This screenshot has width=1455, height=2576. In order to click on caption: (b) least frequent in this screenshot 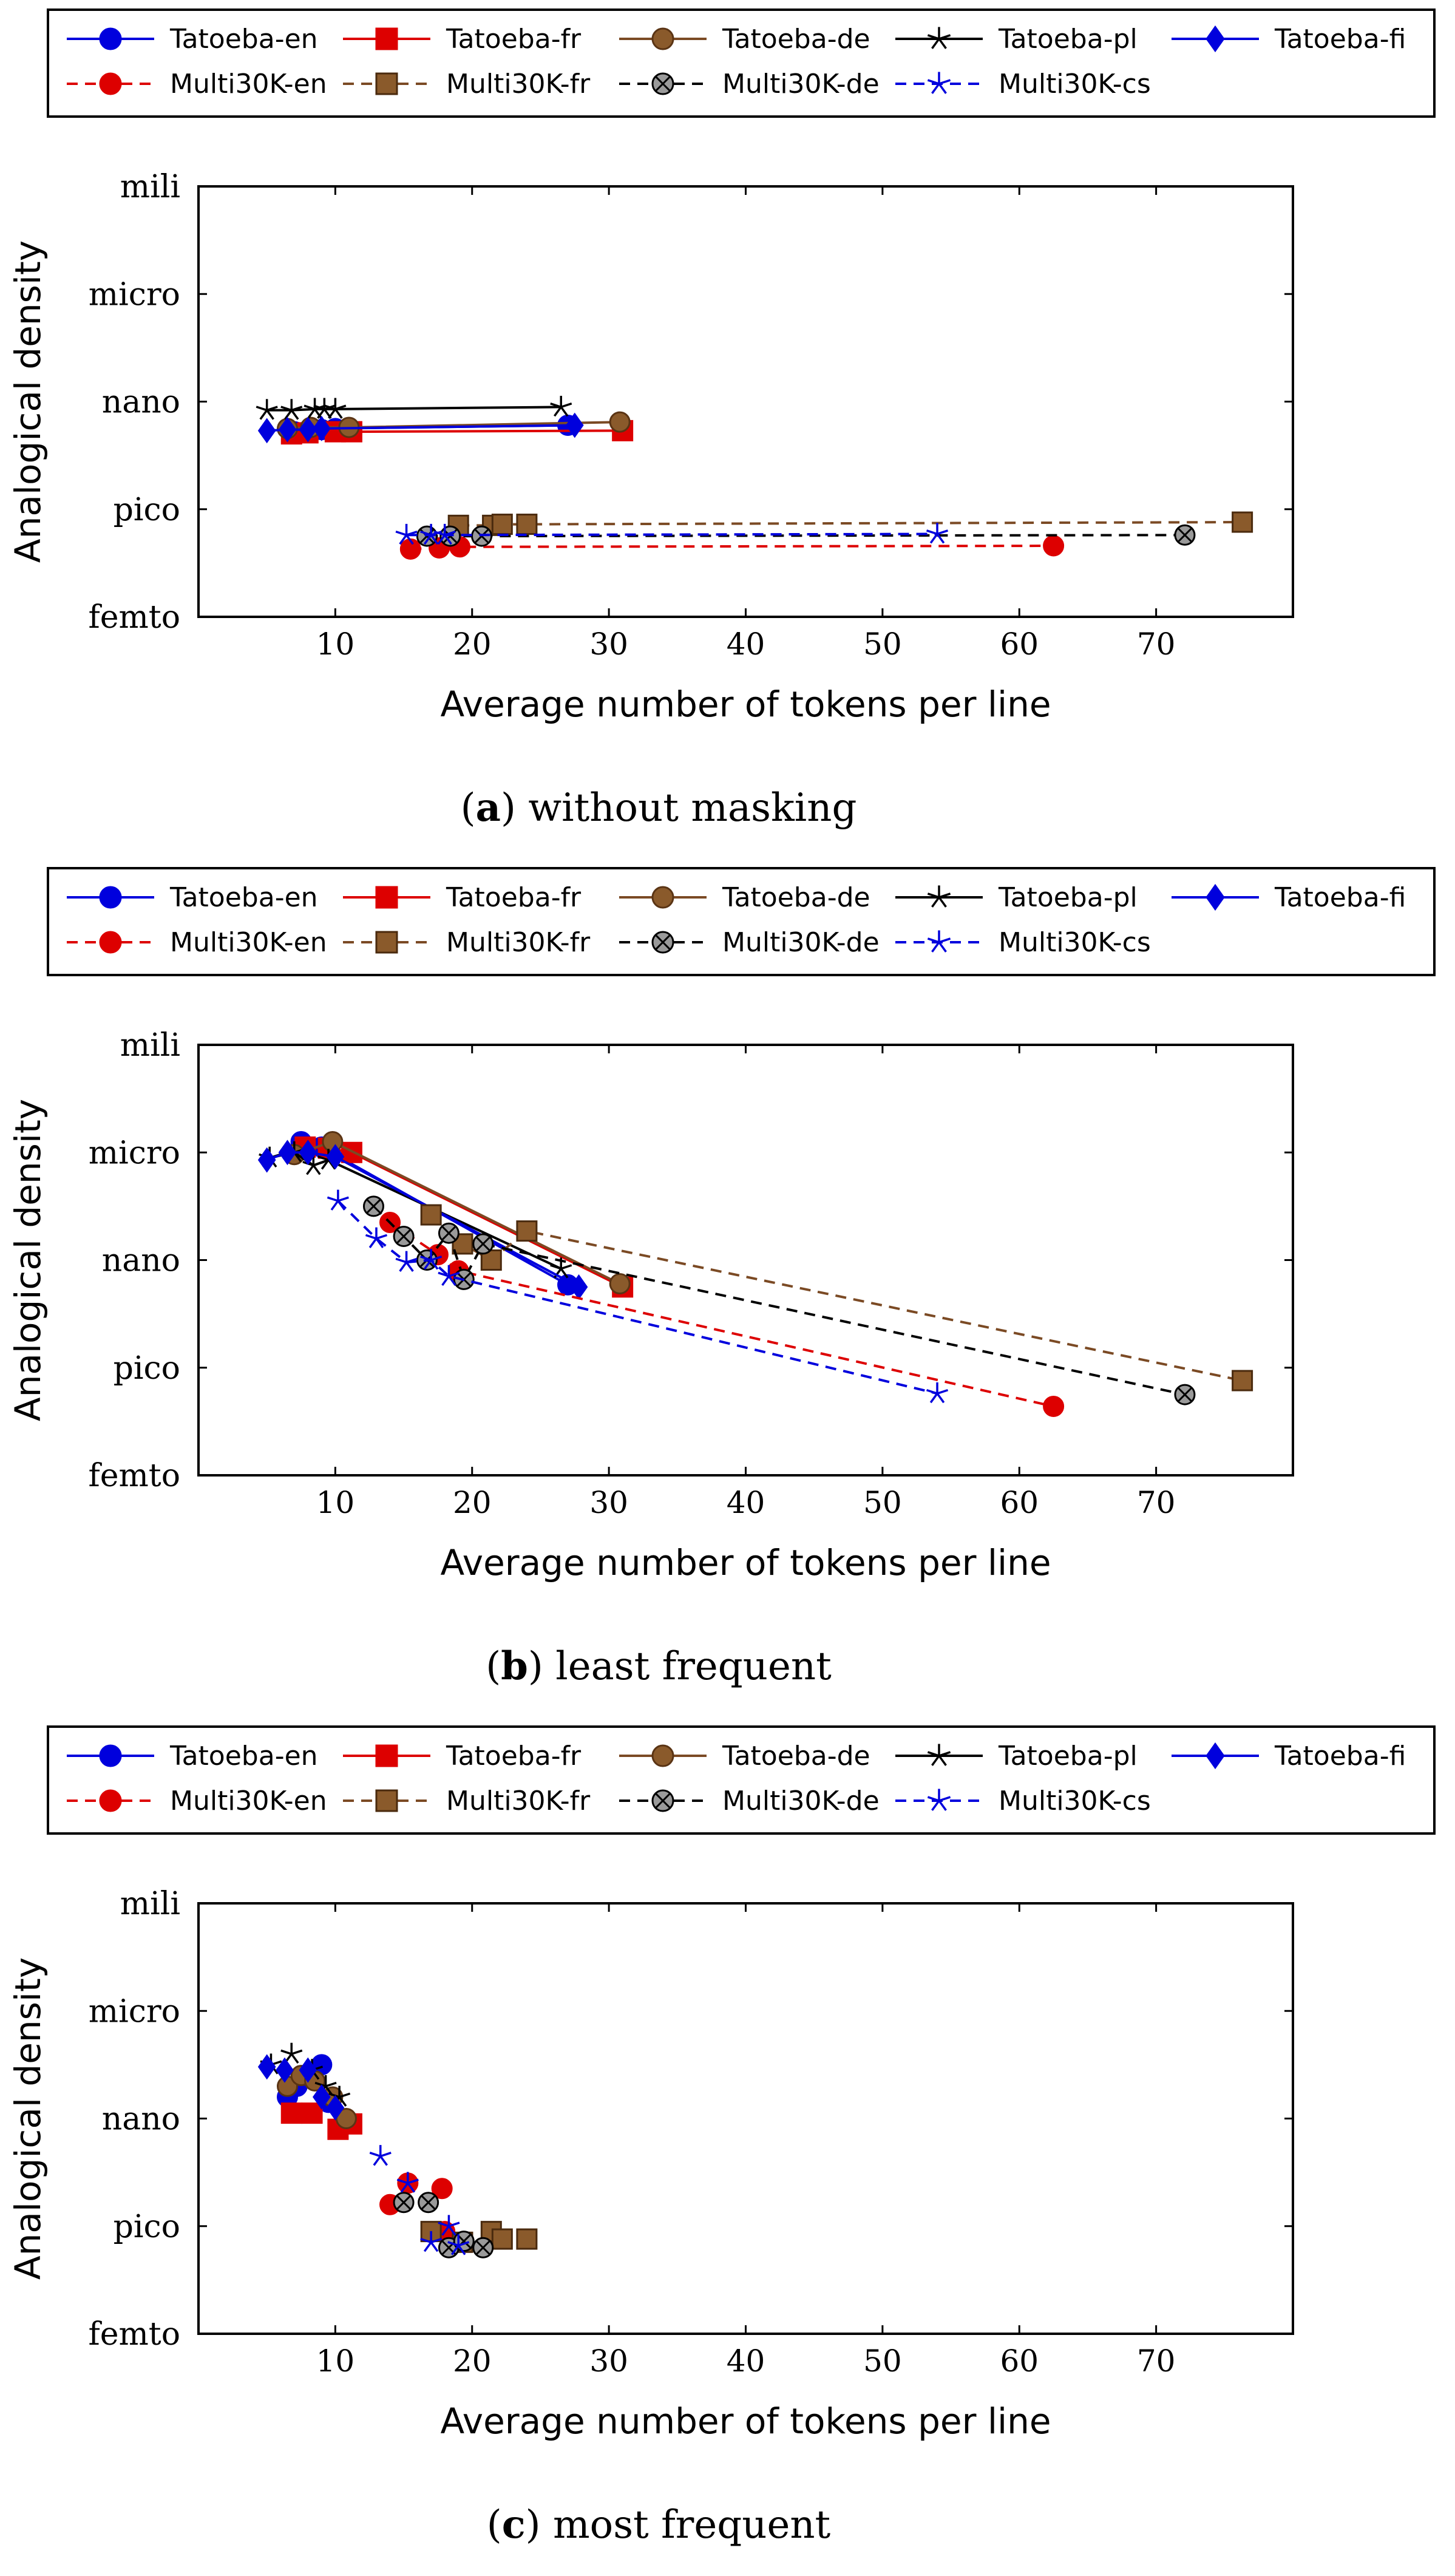, I will do `click(659, 1666)`.